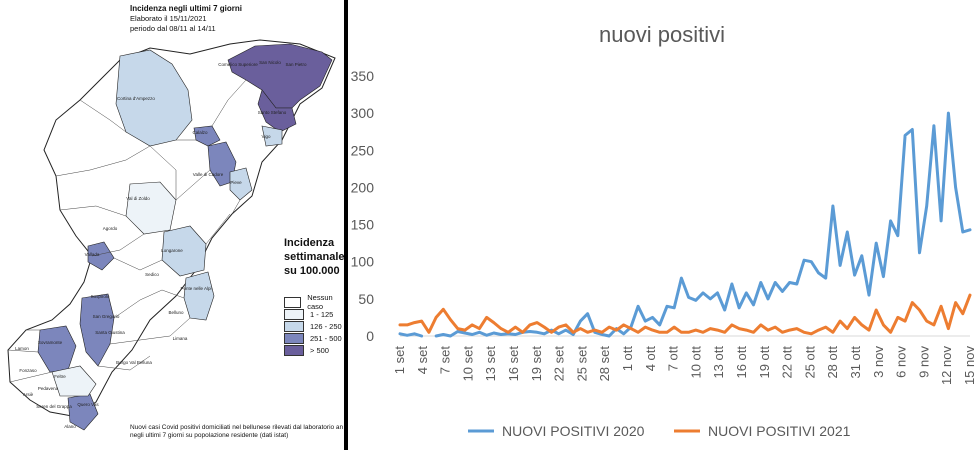 This screenshot has width=980, height=455. I want to click on map-region-vallada, so click(101, 256).